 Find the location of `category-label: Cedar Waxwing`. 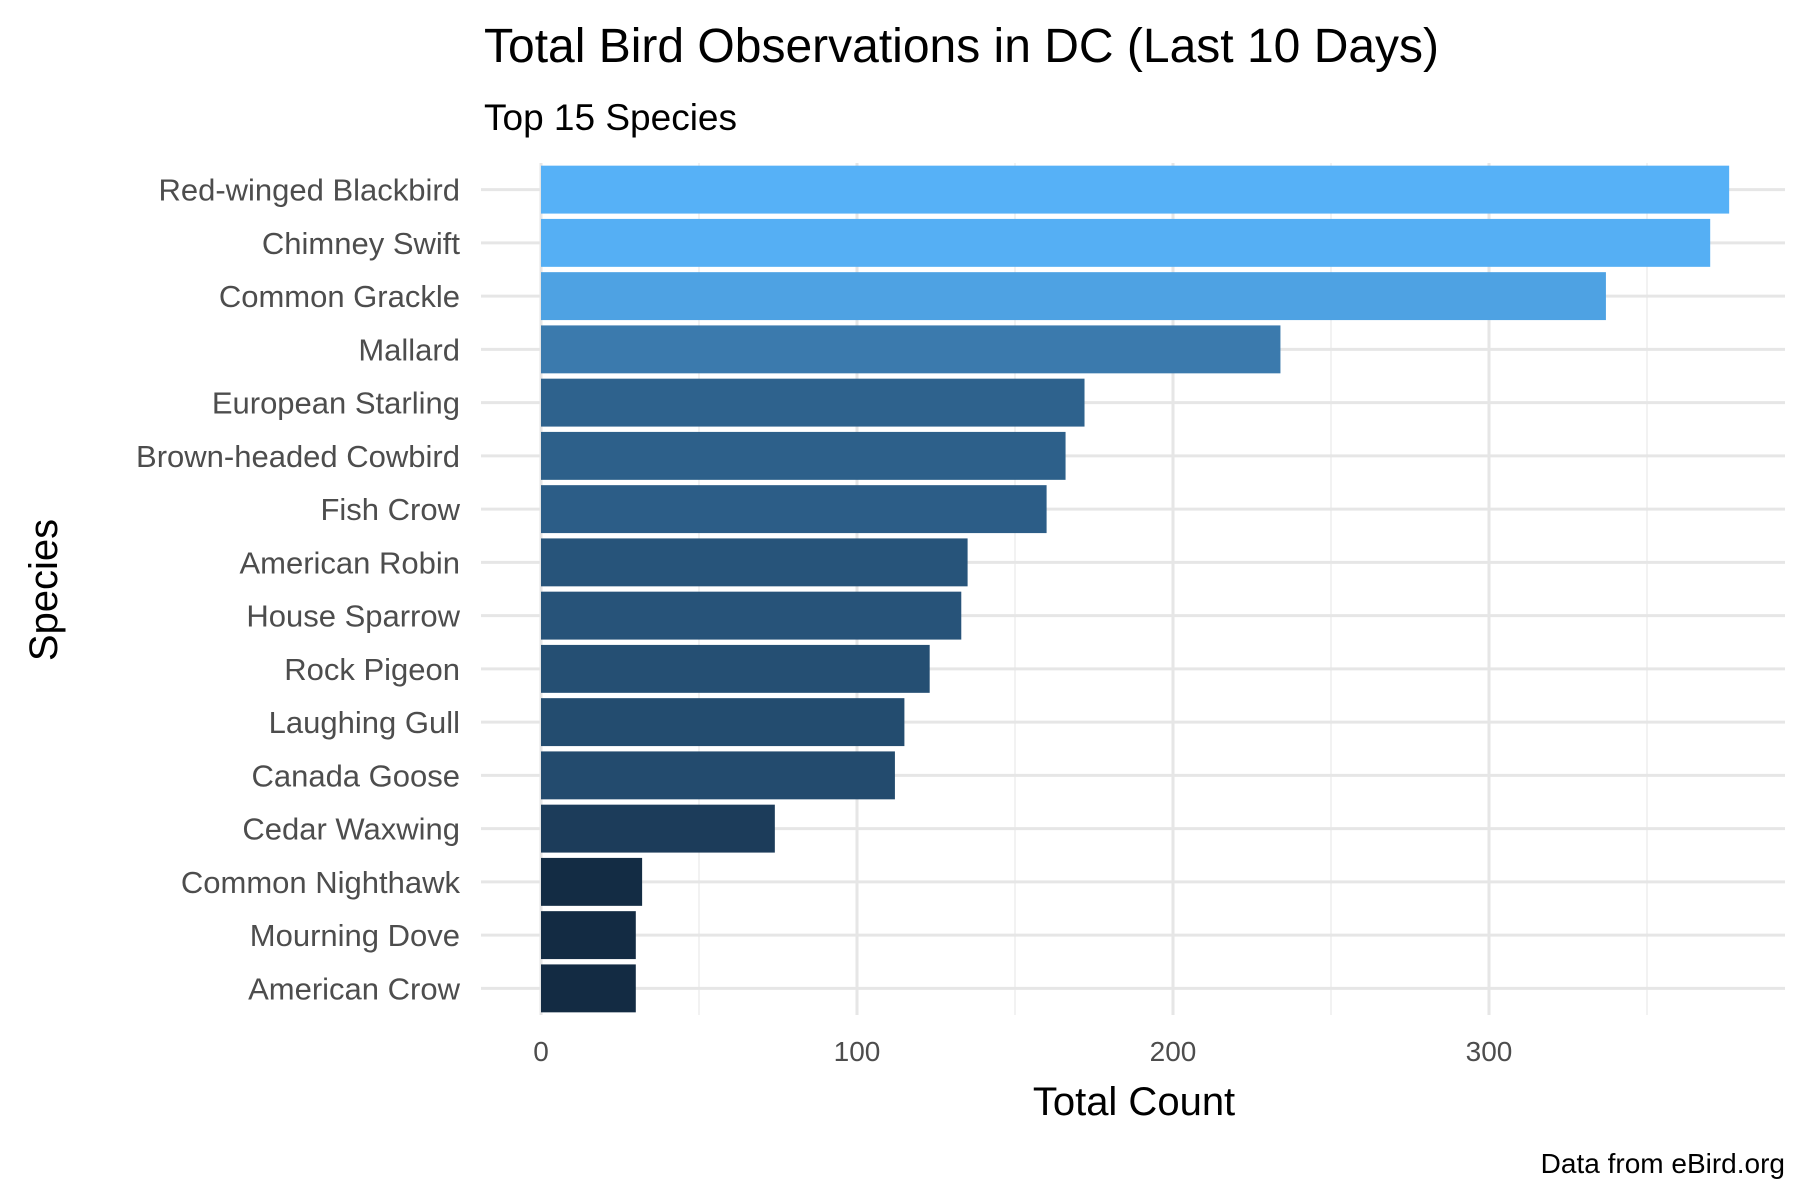

category-label: Cedar Waxwing is located at coordinates (351, 829).